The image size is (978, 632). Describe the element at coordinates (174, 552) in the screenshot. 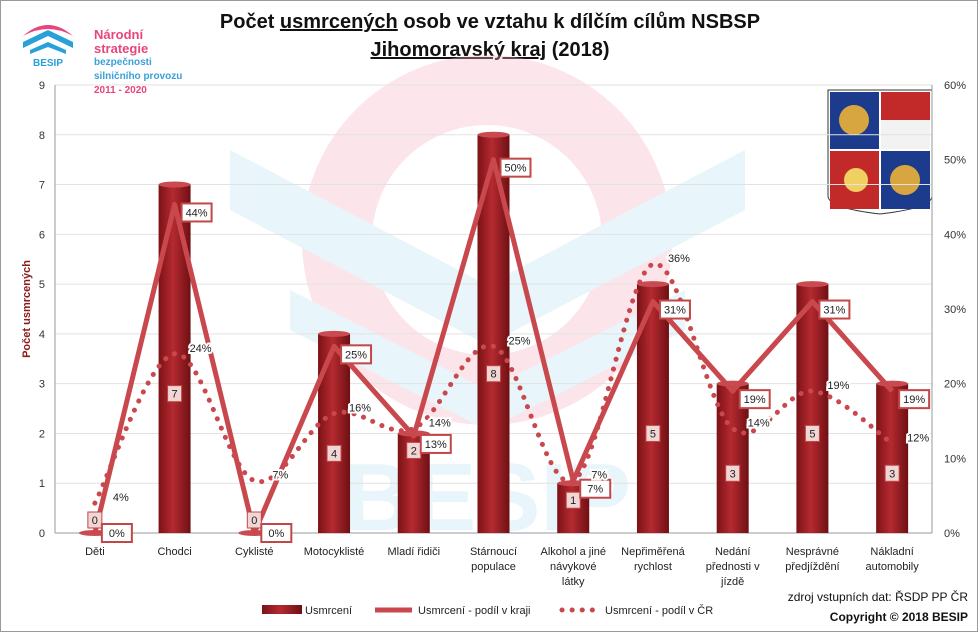

I see `x-tick-label: Chodci` at that location.